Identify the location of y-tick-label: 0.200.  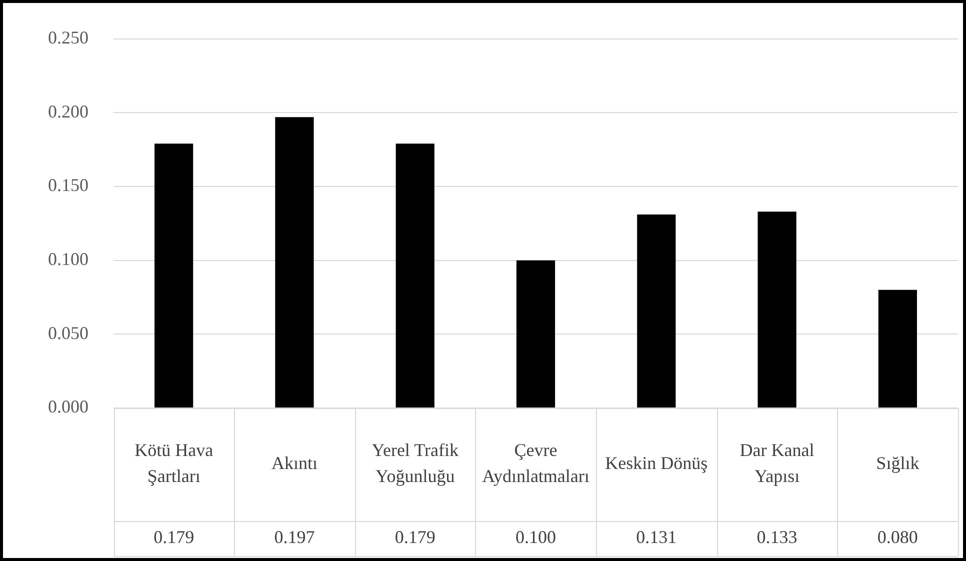
(68, 111).